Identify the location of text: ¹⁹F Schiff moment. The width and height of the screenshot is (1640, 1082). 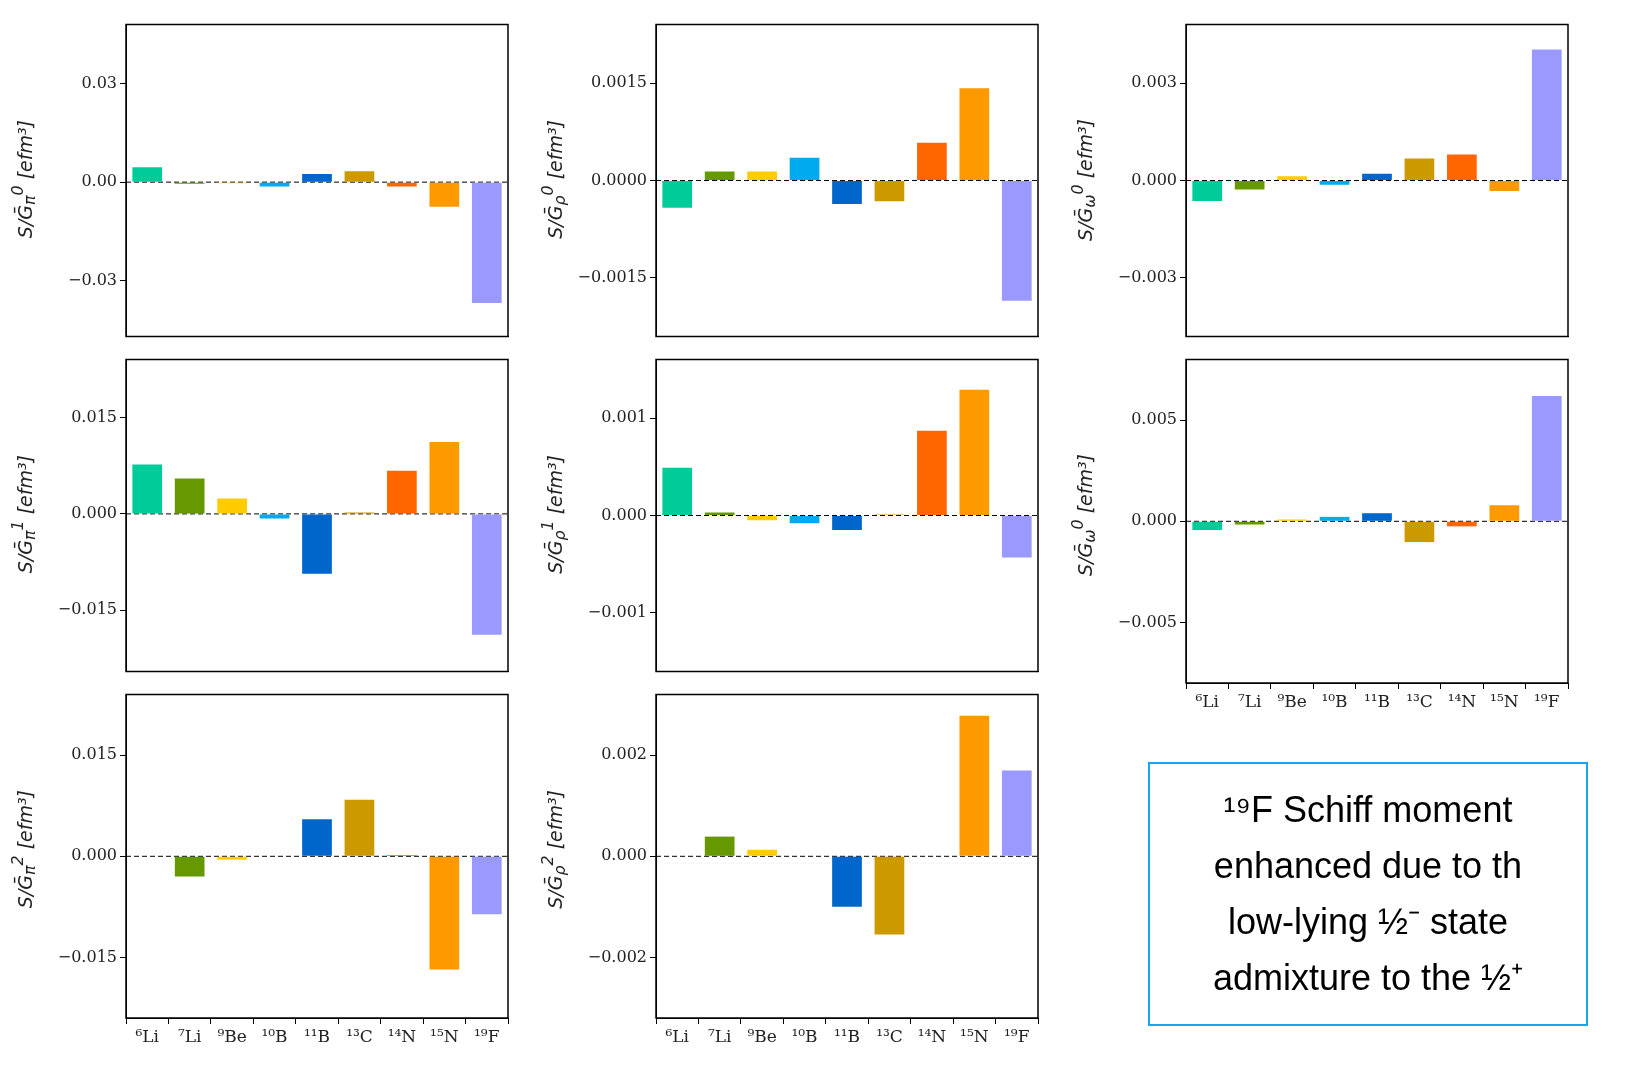
(1368, 810).